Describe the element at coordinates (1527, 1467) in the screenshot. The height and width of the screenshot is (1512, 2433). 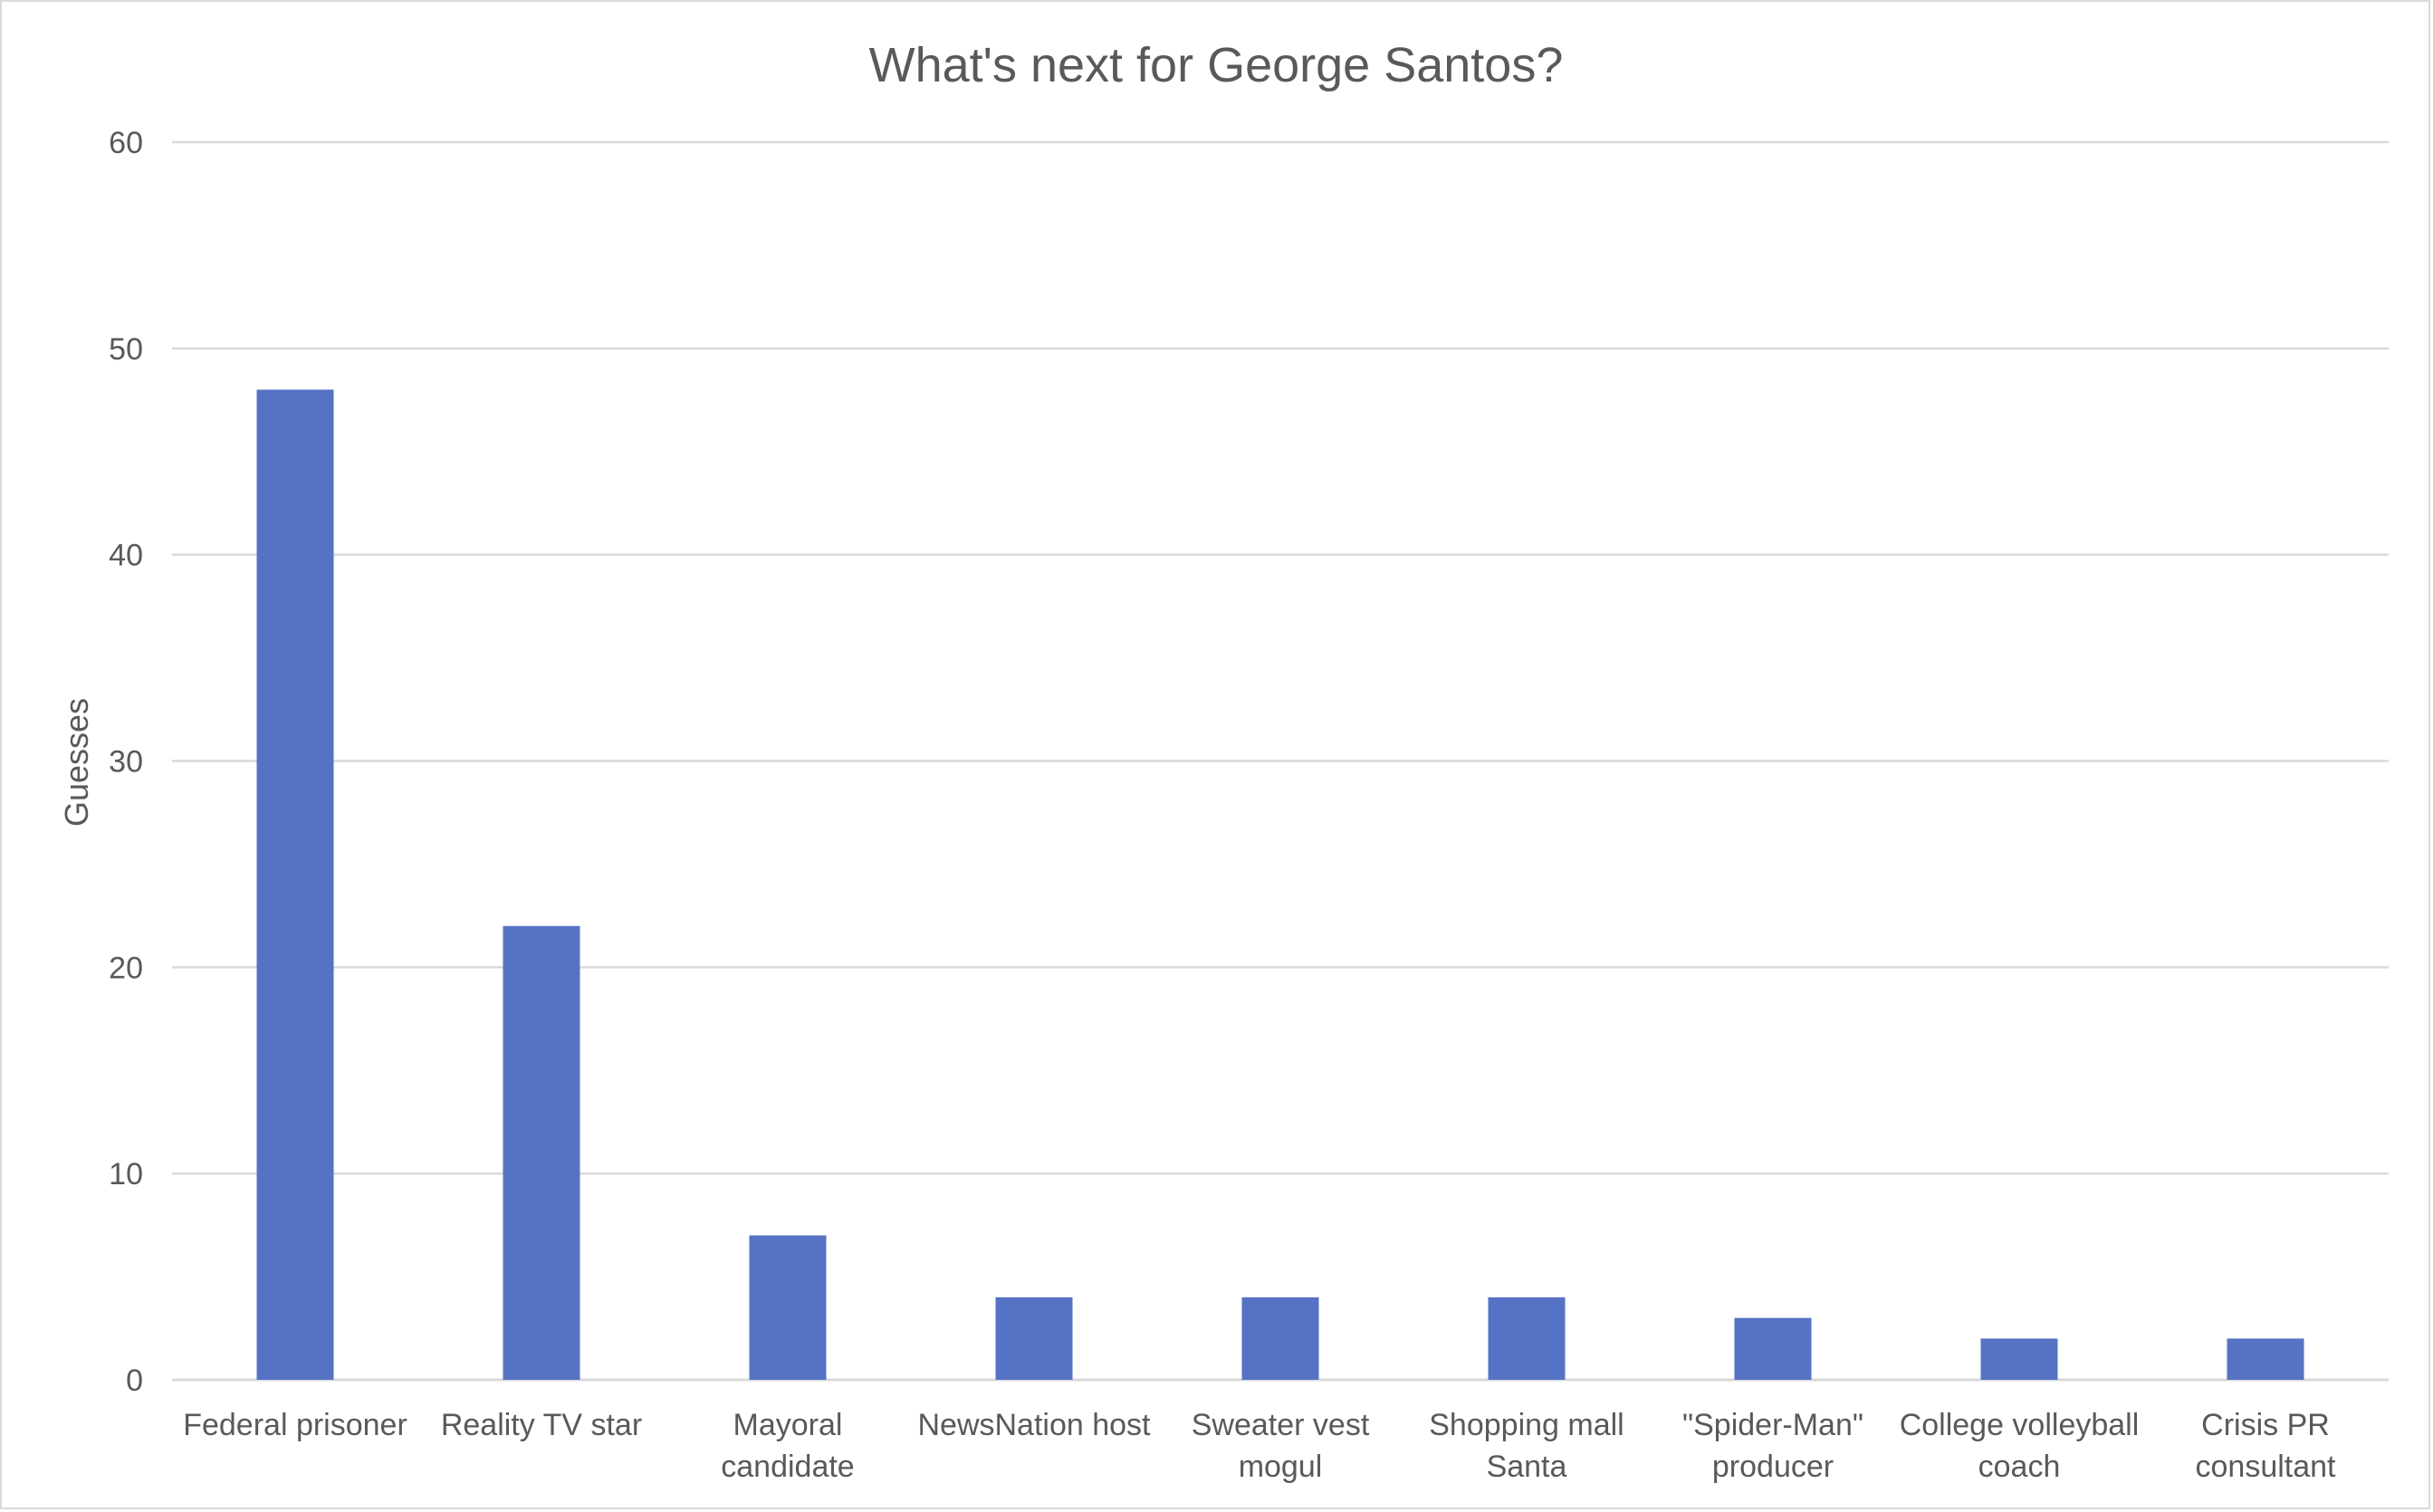
I see `x-category-label-line: Santa` at that location.